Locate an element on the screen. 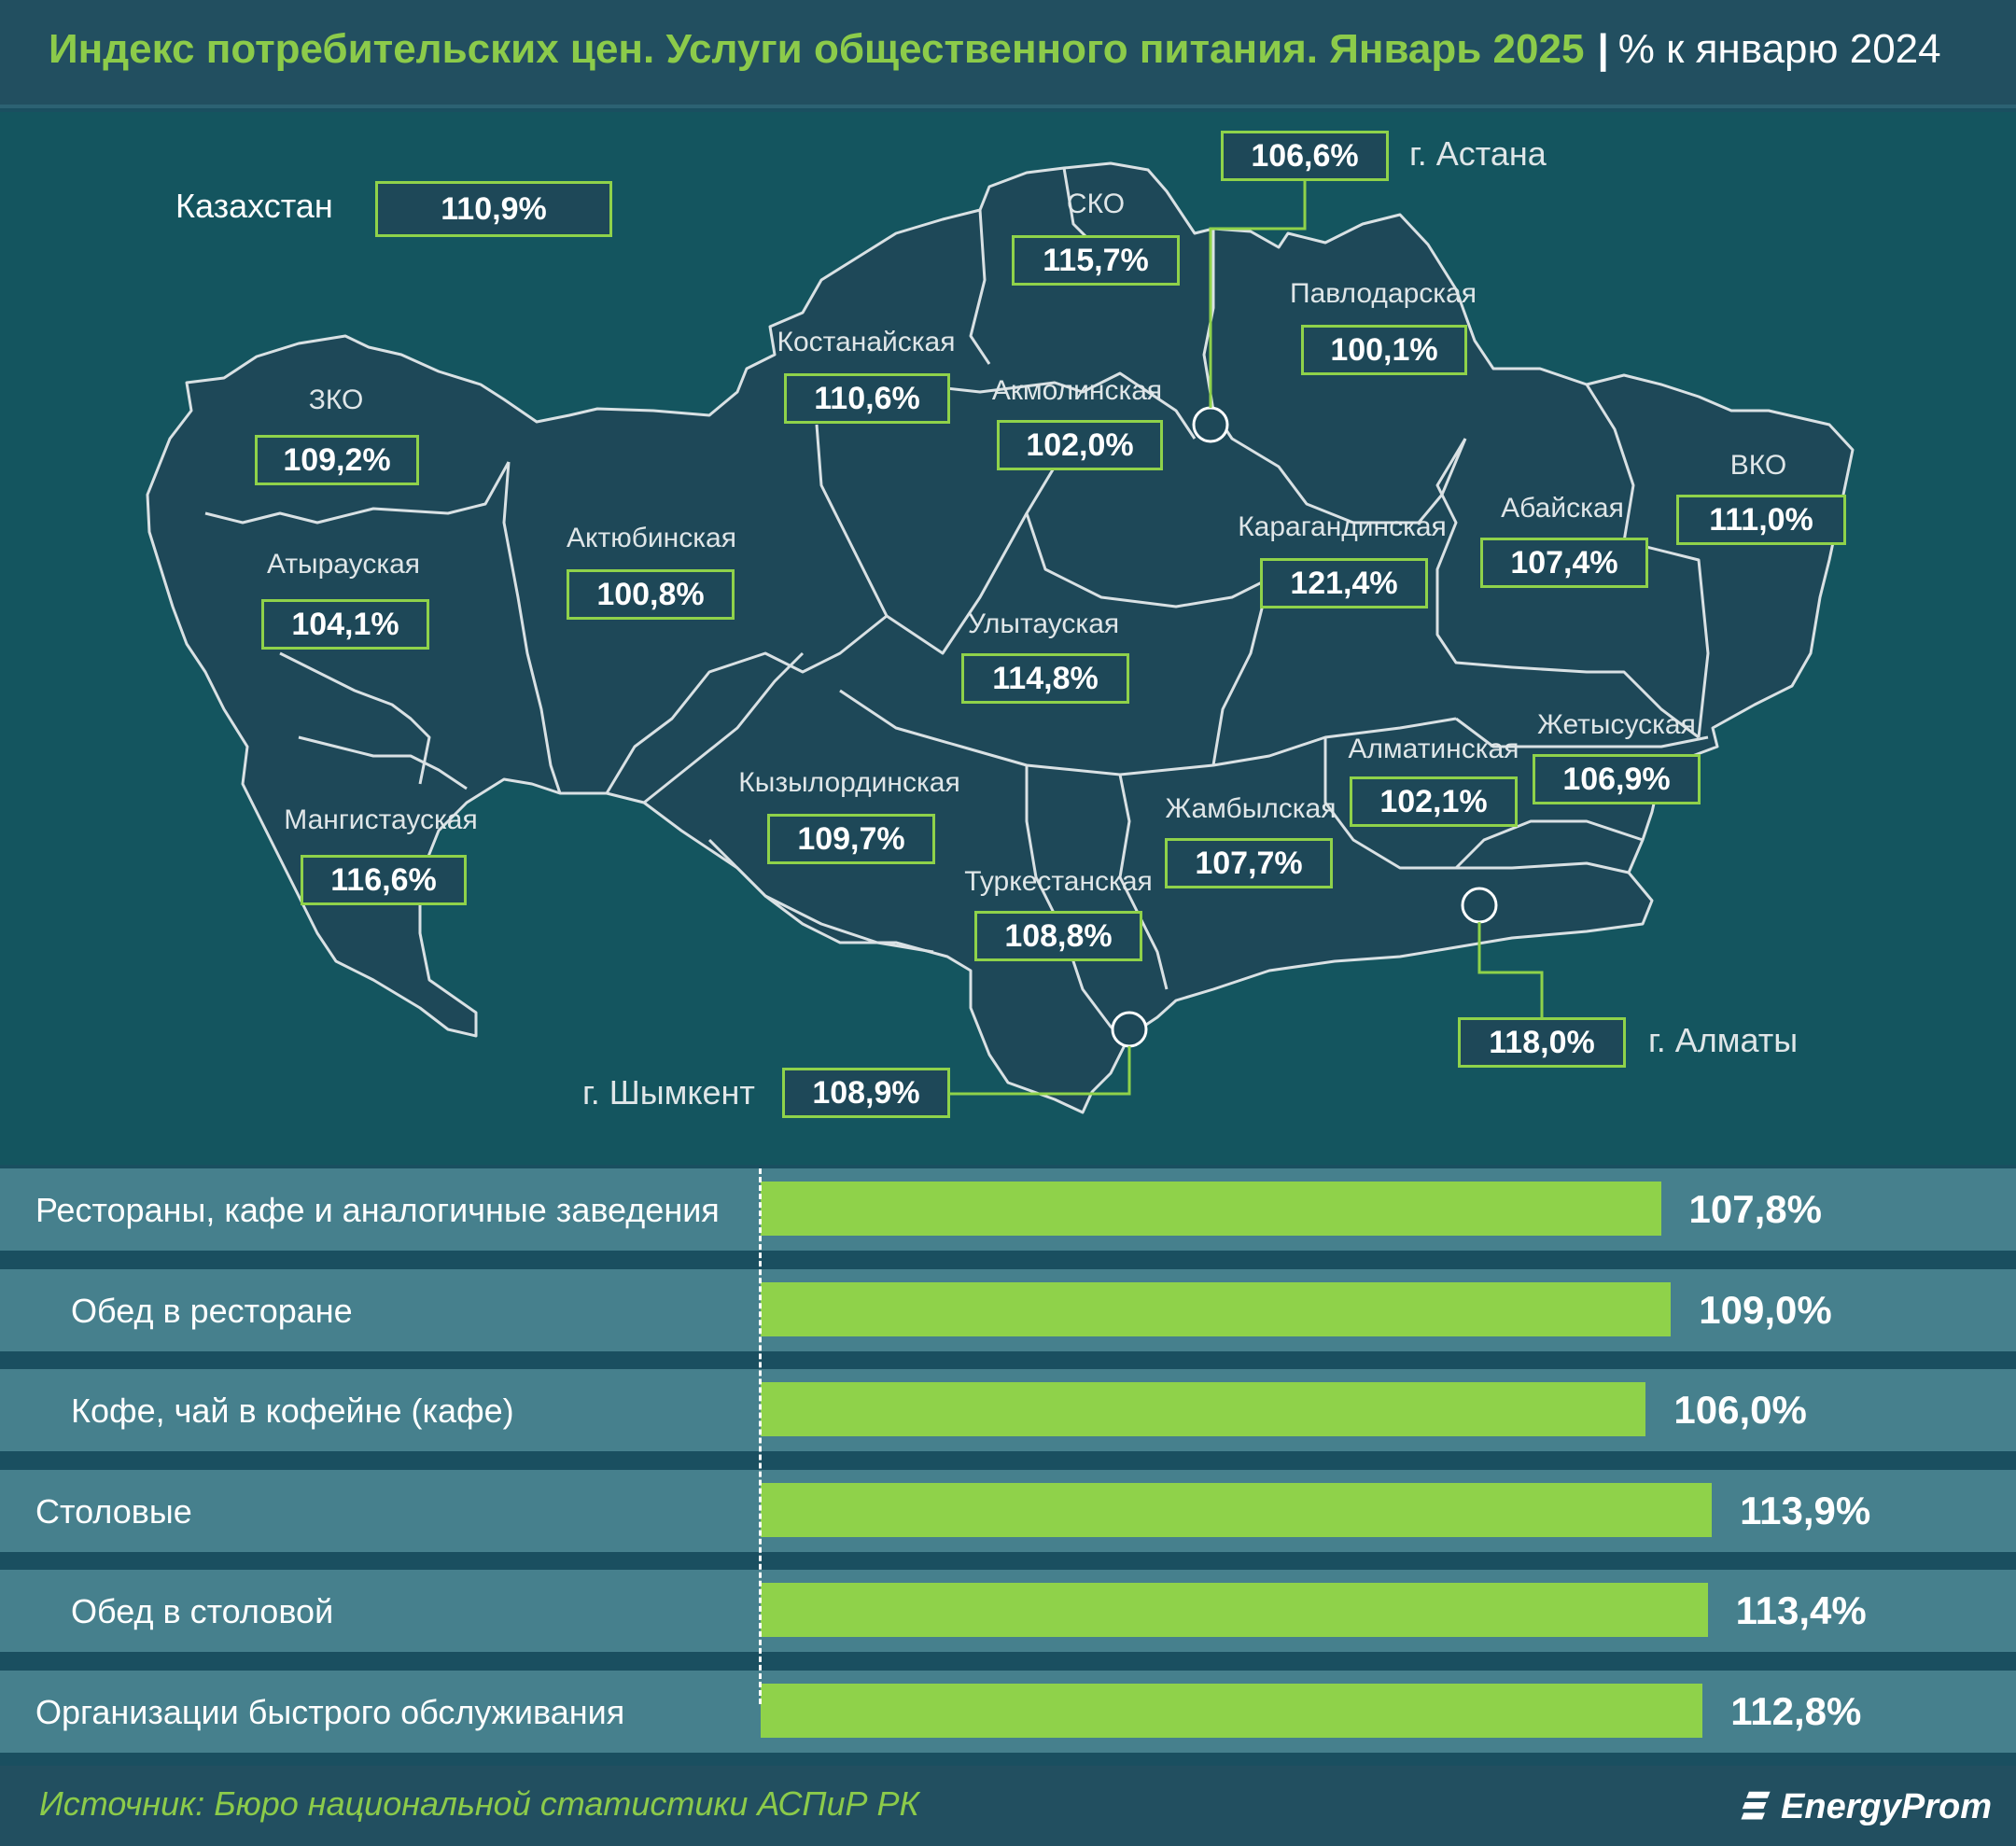 Image resolution: width=2016 pixels, height=1846 pixels. border-zhetysu is located at coordinates (1582, 732).